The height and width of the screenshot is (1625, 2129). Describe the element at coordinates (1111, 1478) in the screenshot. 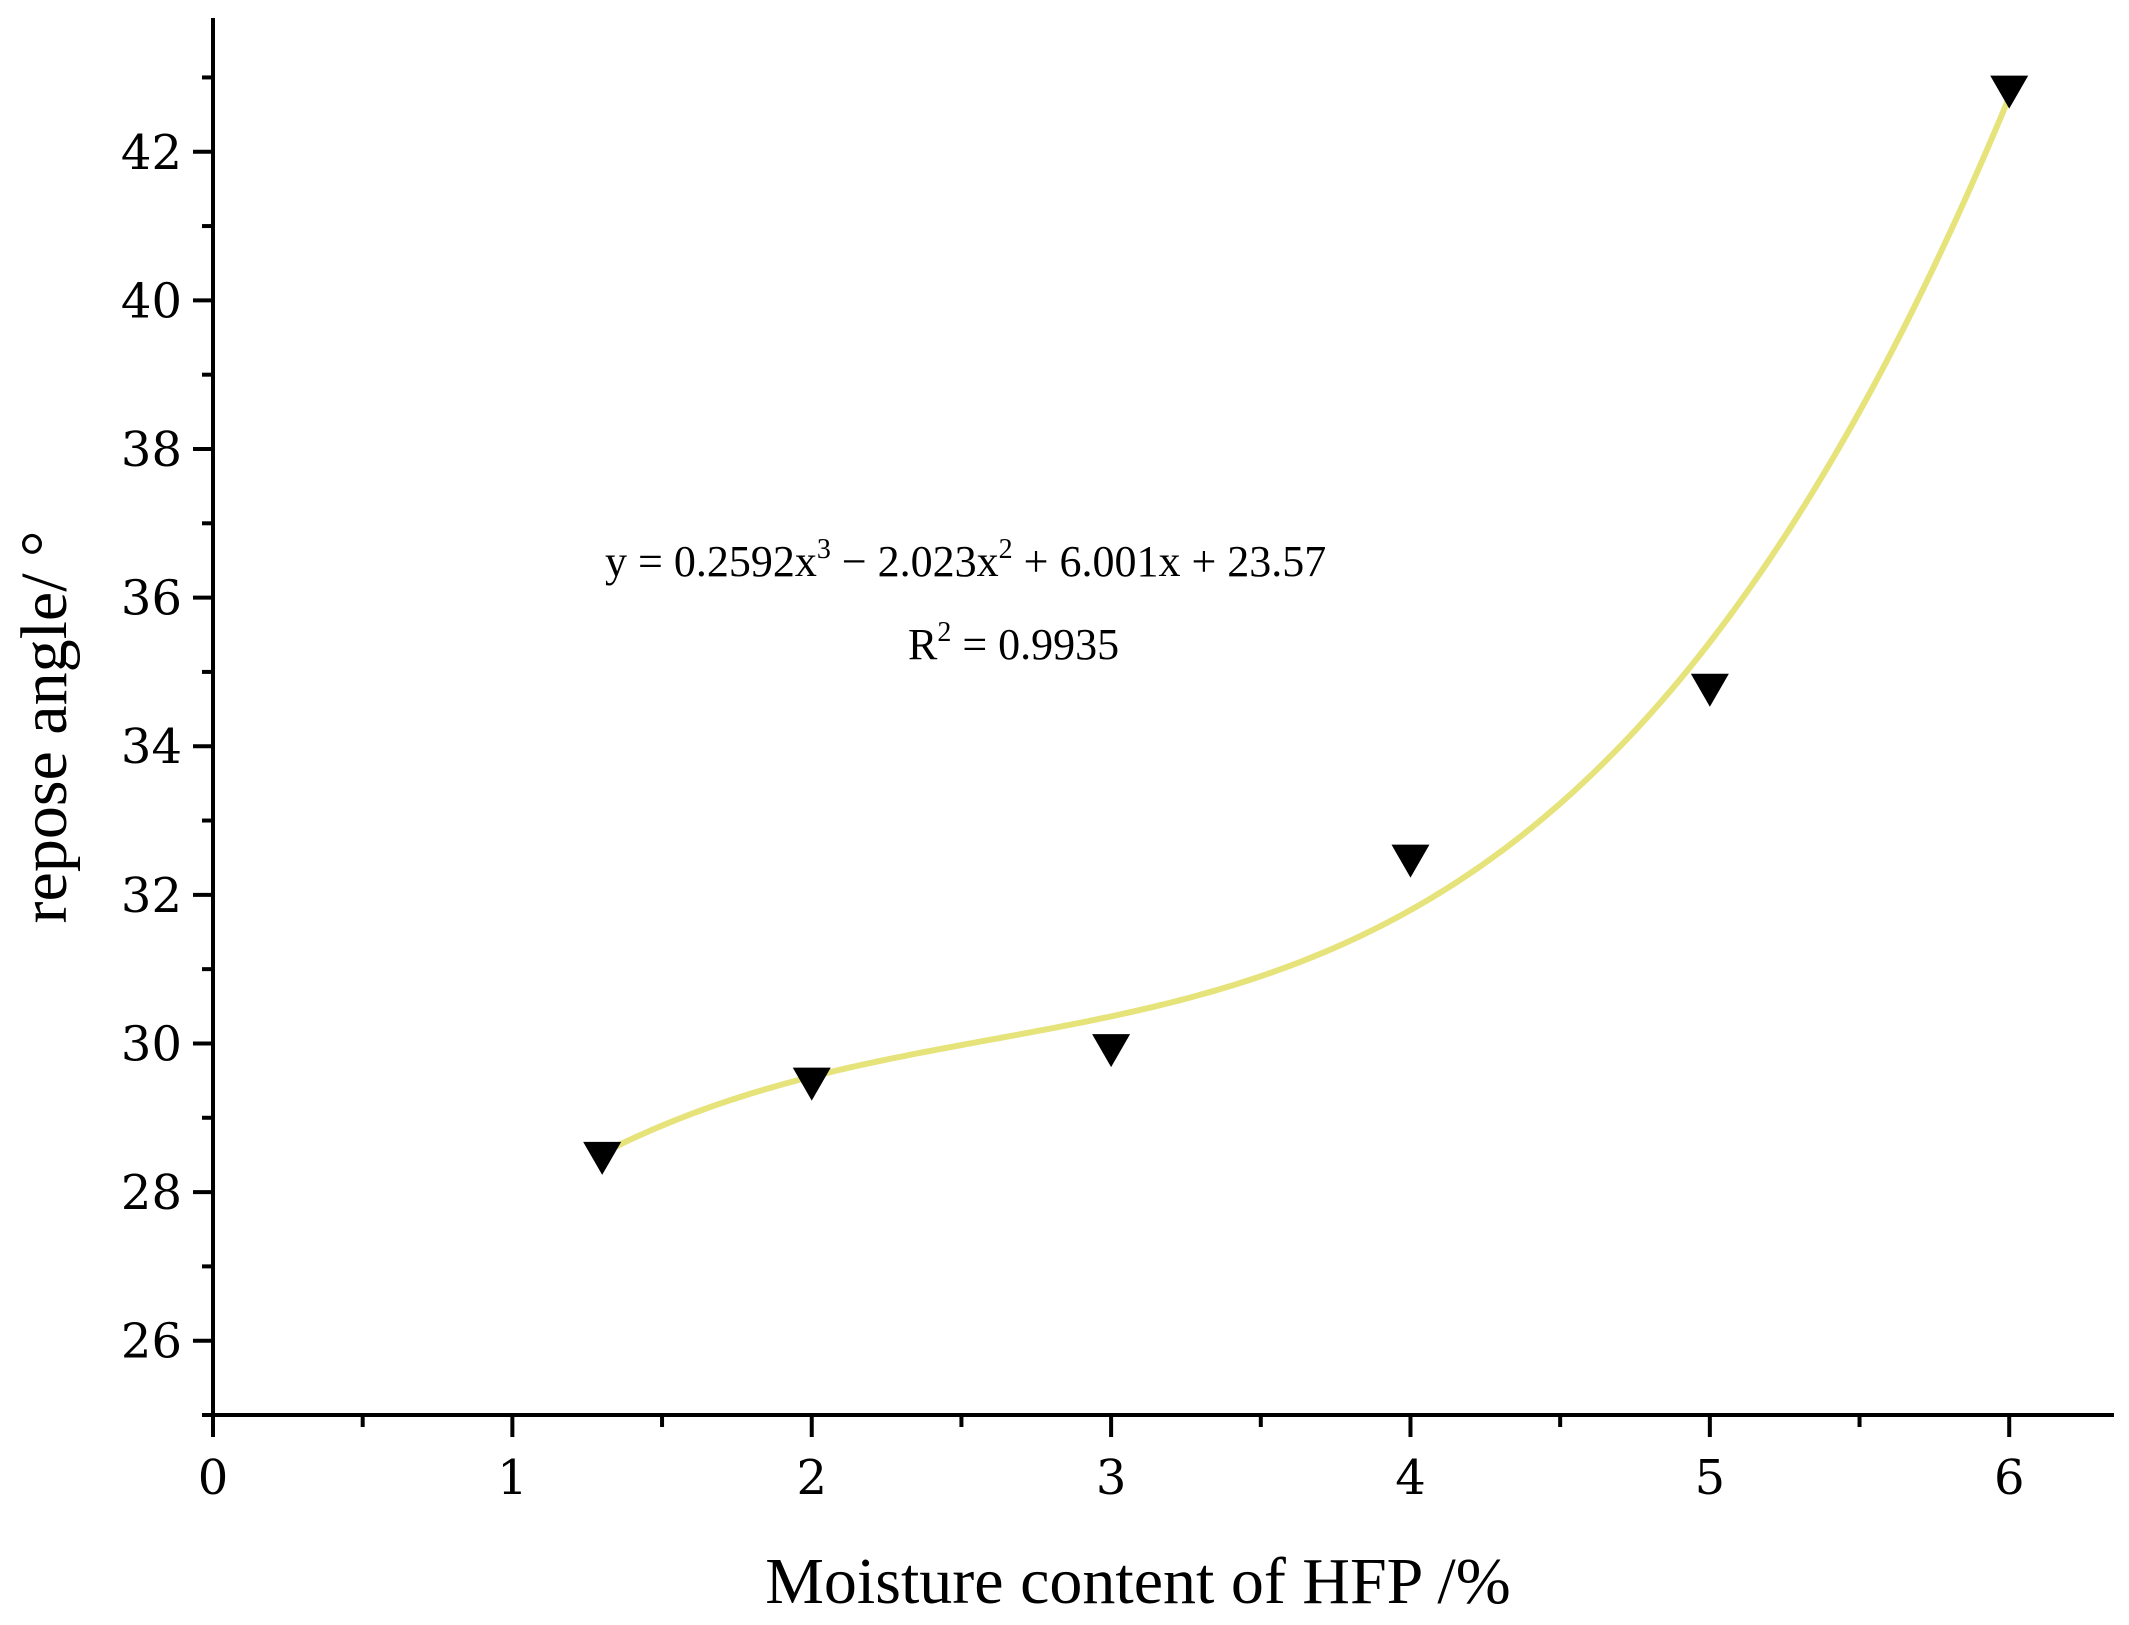

I see `x-tick-label: 3` at that location.